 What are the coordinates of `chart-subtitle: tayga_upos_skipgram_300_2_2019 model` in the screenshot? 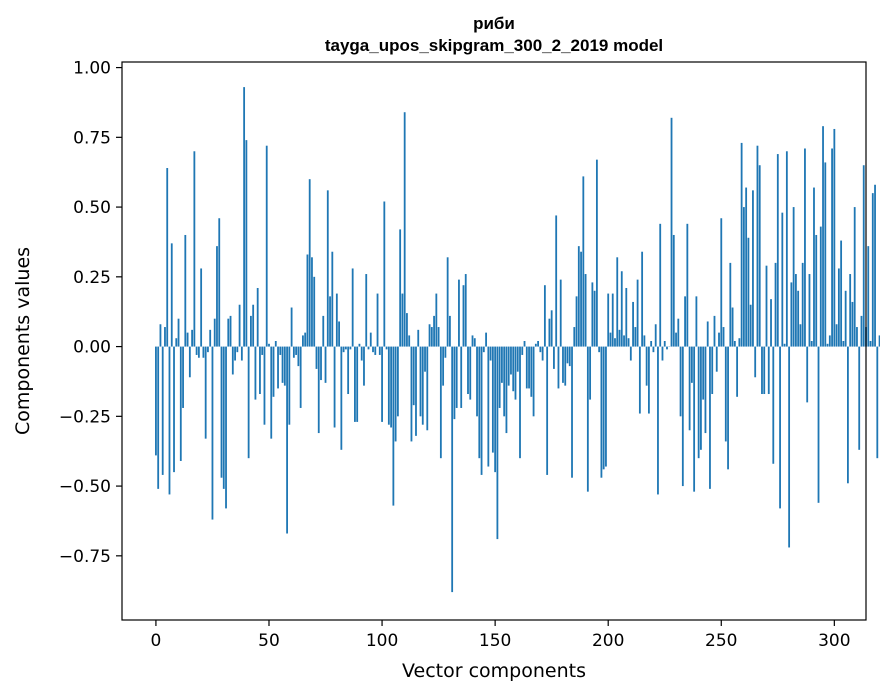 It's located at (494, 45).